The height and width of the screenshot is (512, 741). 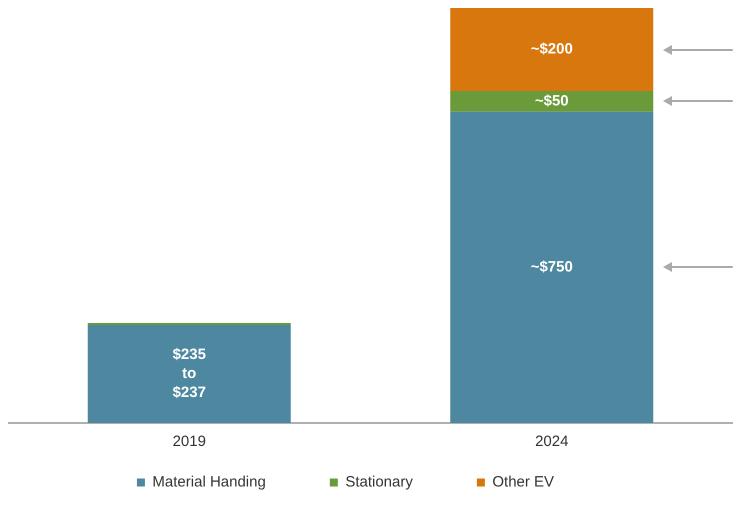 I want to click on legend-label: Stationary, so click(x=404, y=482).